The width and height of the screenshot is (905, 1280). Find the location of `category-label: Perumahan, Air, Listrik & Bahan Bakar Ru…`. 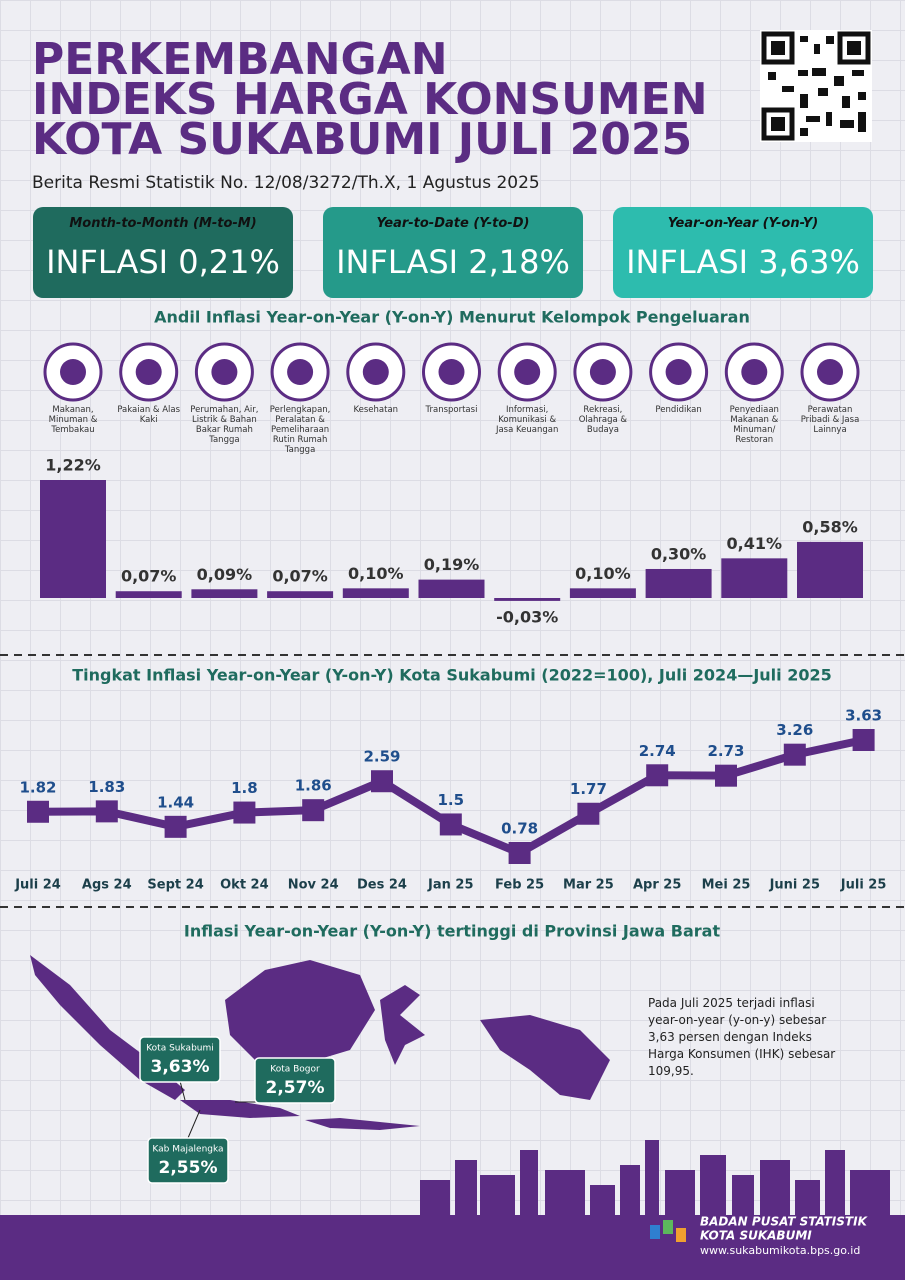

category-label: Perumahan, Air, Listrik & Bahan Bakar Ru… is located at coordinates (224, 425).